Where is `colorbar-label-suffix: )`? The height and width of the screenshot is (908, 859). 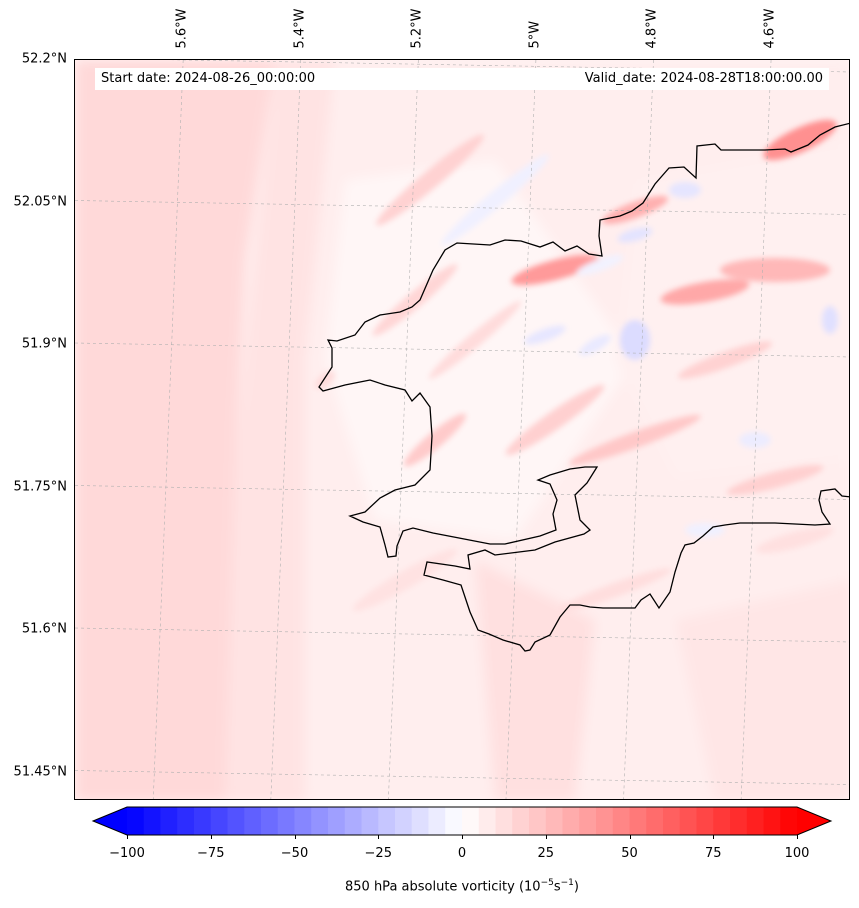 colorbar-label-suffix: ) is located at coordinates (576, 887).